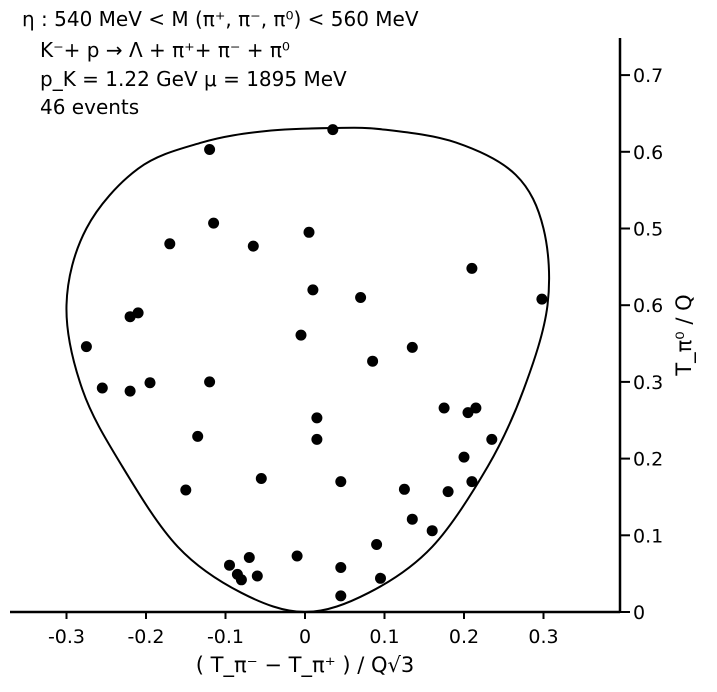 The image size is (717, 692). Describe the element at coordinates (684, 335) in the screenshot. I see `y-axis-label: T_π⁰ / Q` at that location.